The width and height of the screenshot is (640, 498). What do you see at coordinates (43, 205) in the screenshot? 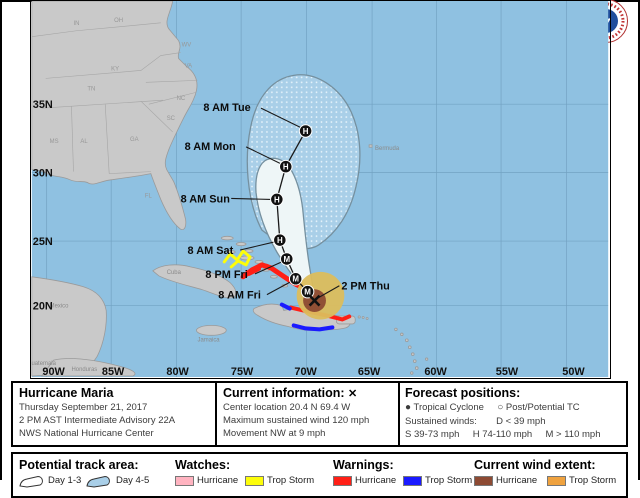
I see `latitude-labels: 35N 30N 25N 20N` at bounding box center [43, 205].